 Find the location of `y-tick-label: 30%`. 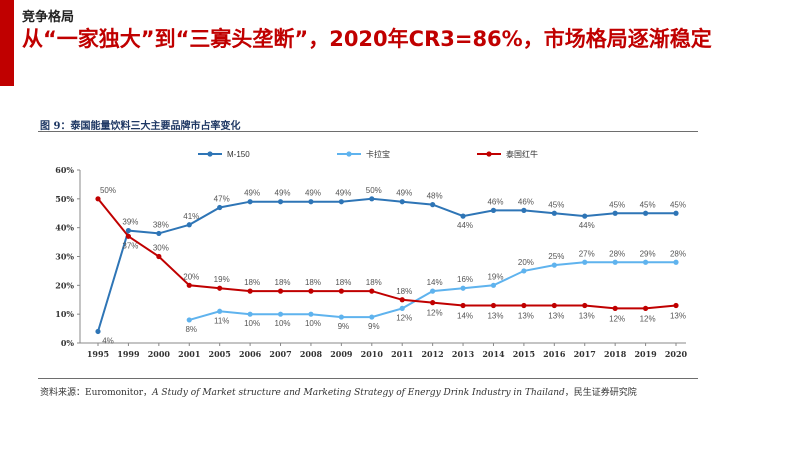

y-tick-label: 30% is located at coordinates (64, 257).